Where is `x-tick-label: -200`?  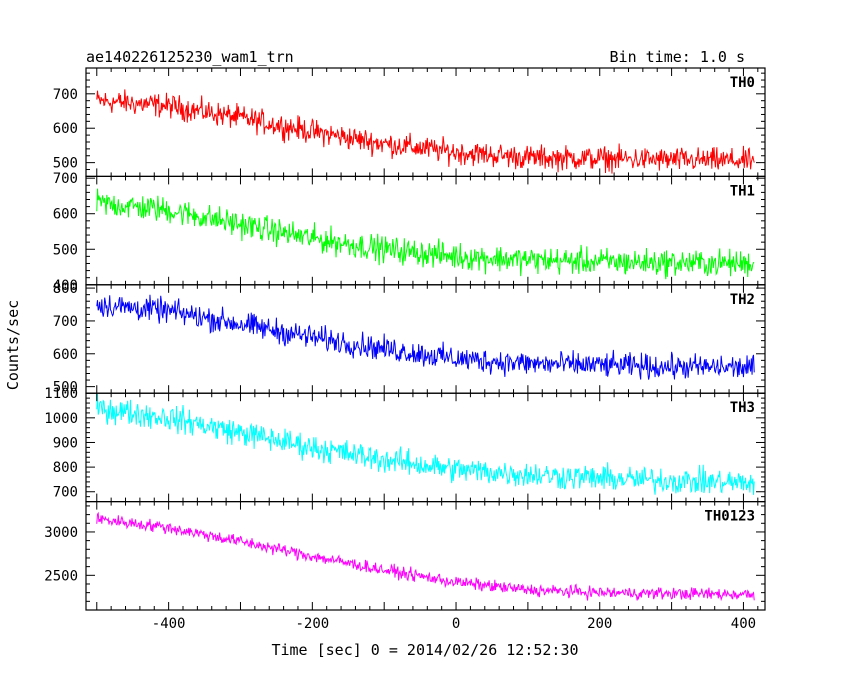 x-tick-label: -200 is located at coordinates (312, 624).